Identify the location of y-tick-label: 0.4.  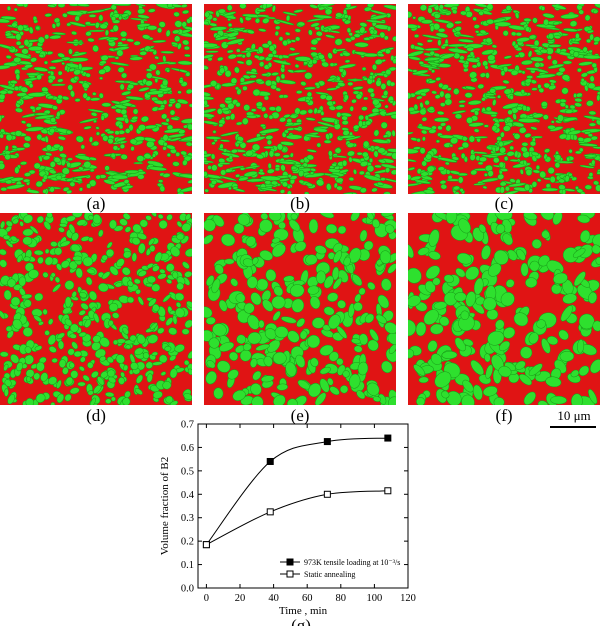
(188, 495).